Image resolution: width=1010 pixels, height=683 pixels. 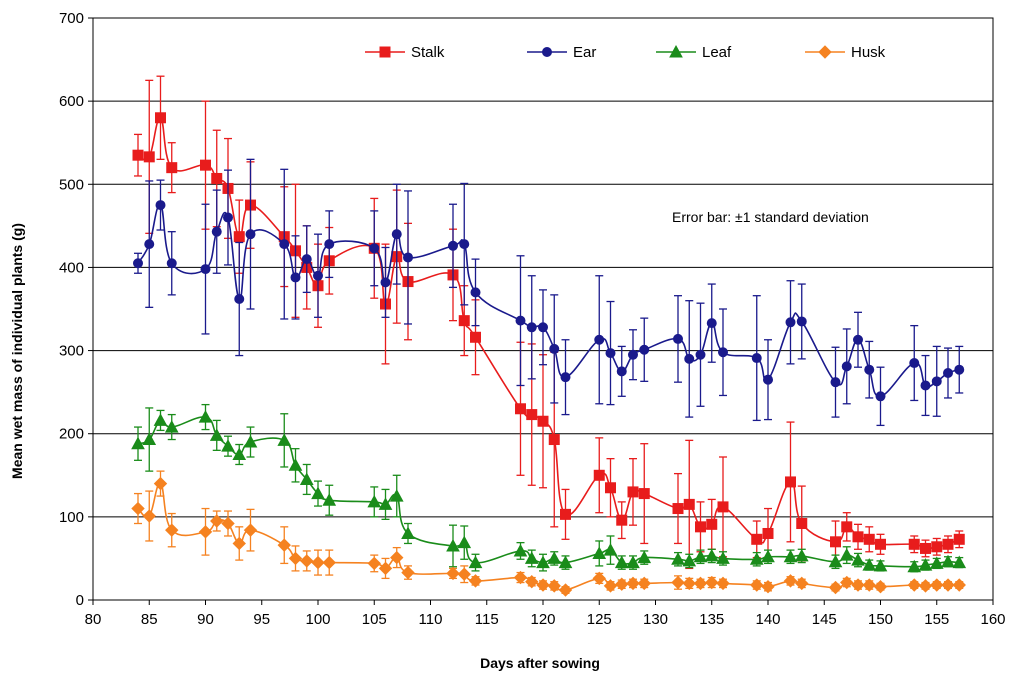 What do you see at coordinates (992, 619) in the screenshot?
I see `x-tick-label: 160` at bounding box center [992, 619].